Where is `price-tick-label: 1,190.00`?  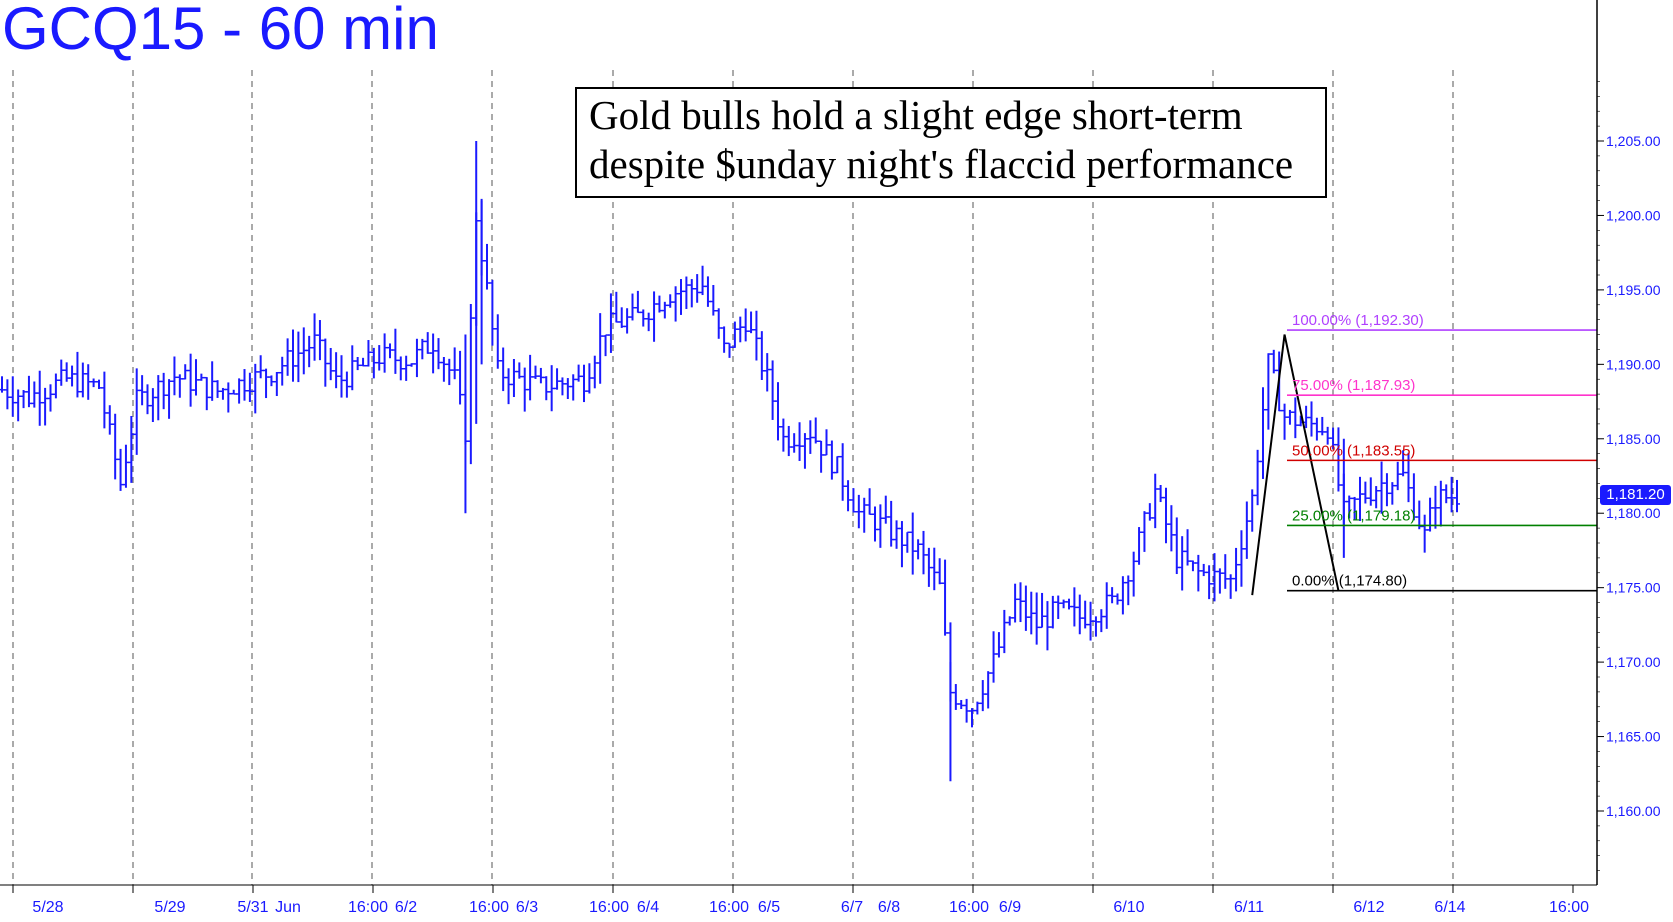
price-tick-label: 1,190.00 is located at coordinates (1633, 364).